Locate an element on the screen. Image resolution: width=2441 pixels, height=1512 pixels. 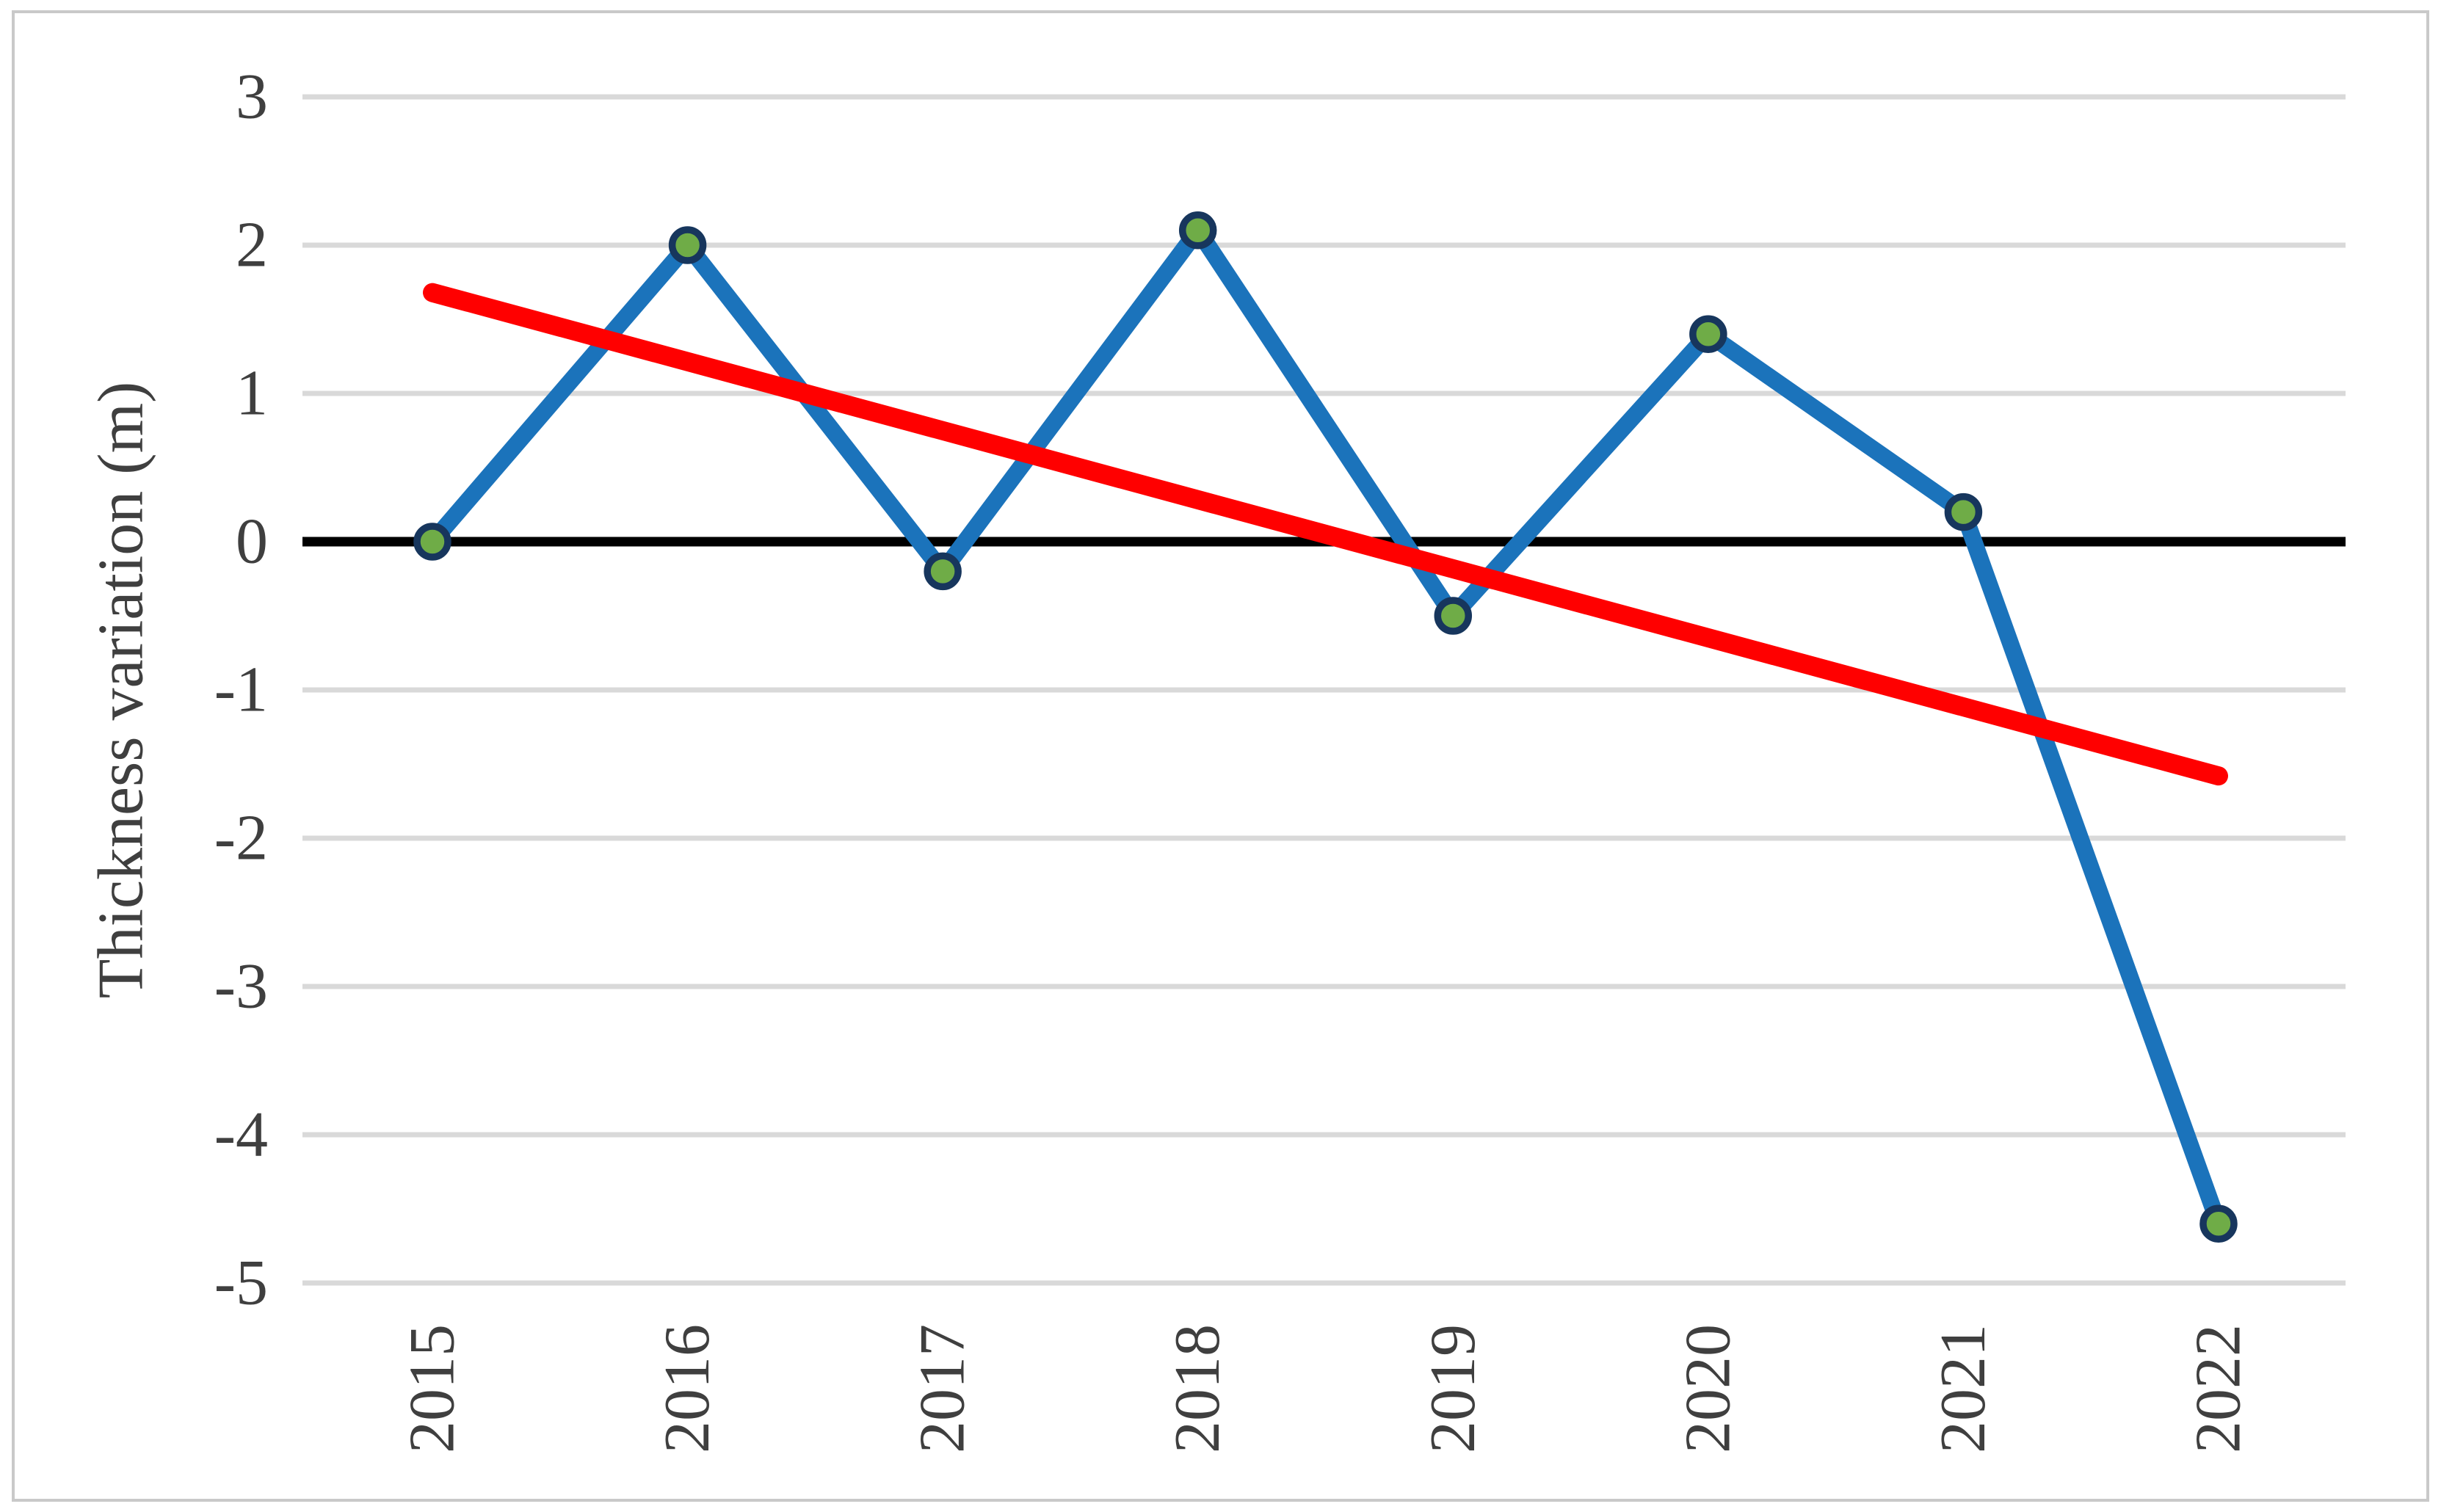
x-tick-label: 2018 is located at coordinates (1197, 1388).